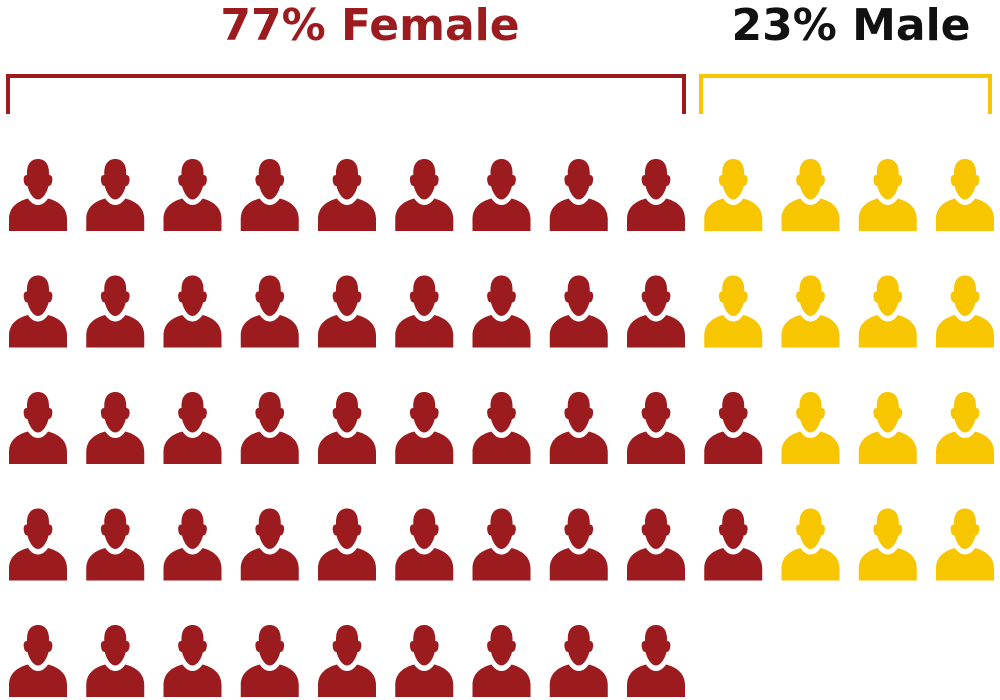  Describe the element at coordinates (845, 94) in the screenshot. I see `male-bracket` at that location.